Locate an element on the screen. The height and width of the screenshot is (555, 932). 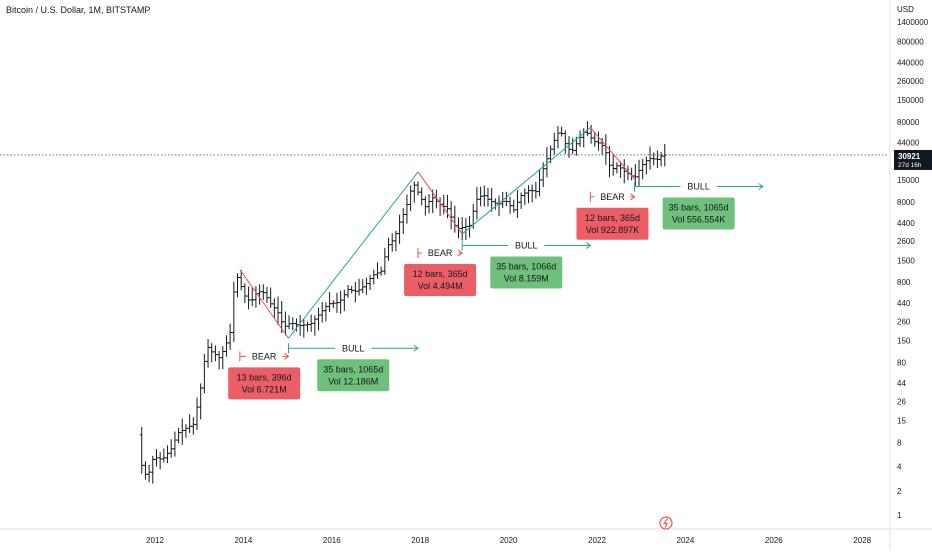
y-tick-label: 2 is located at coordinates (899, 491).